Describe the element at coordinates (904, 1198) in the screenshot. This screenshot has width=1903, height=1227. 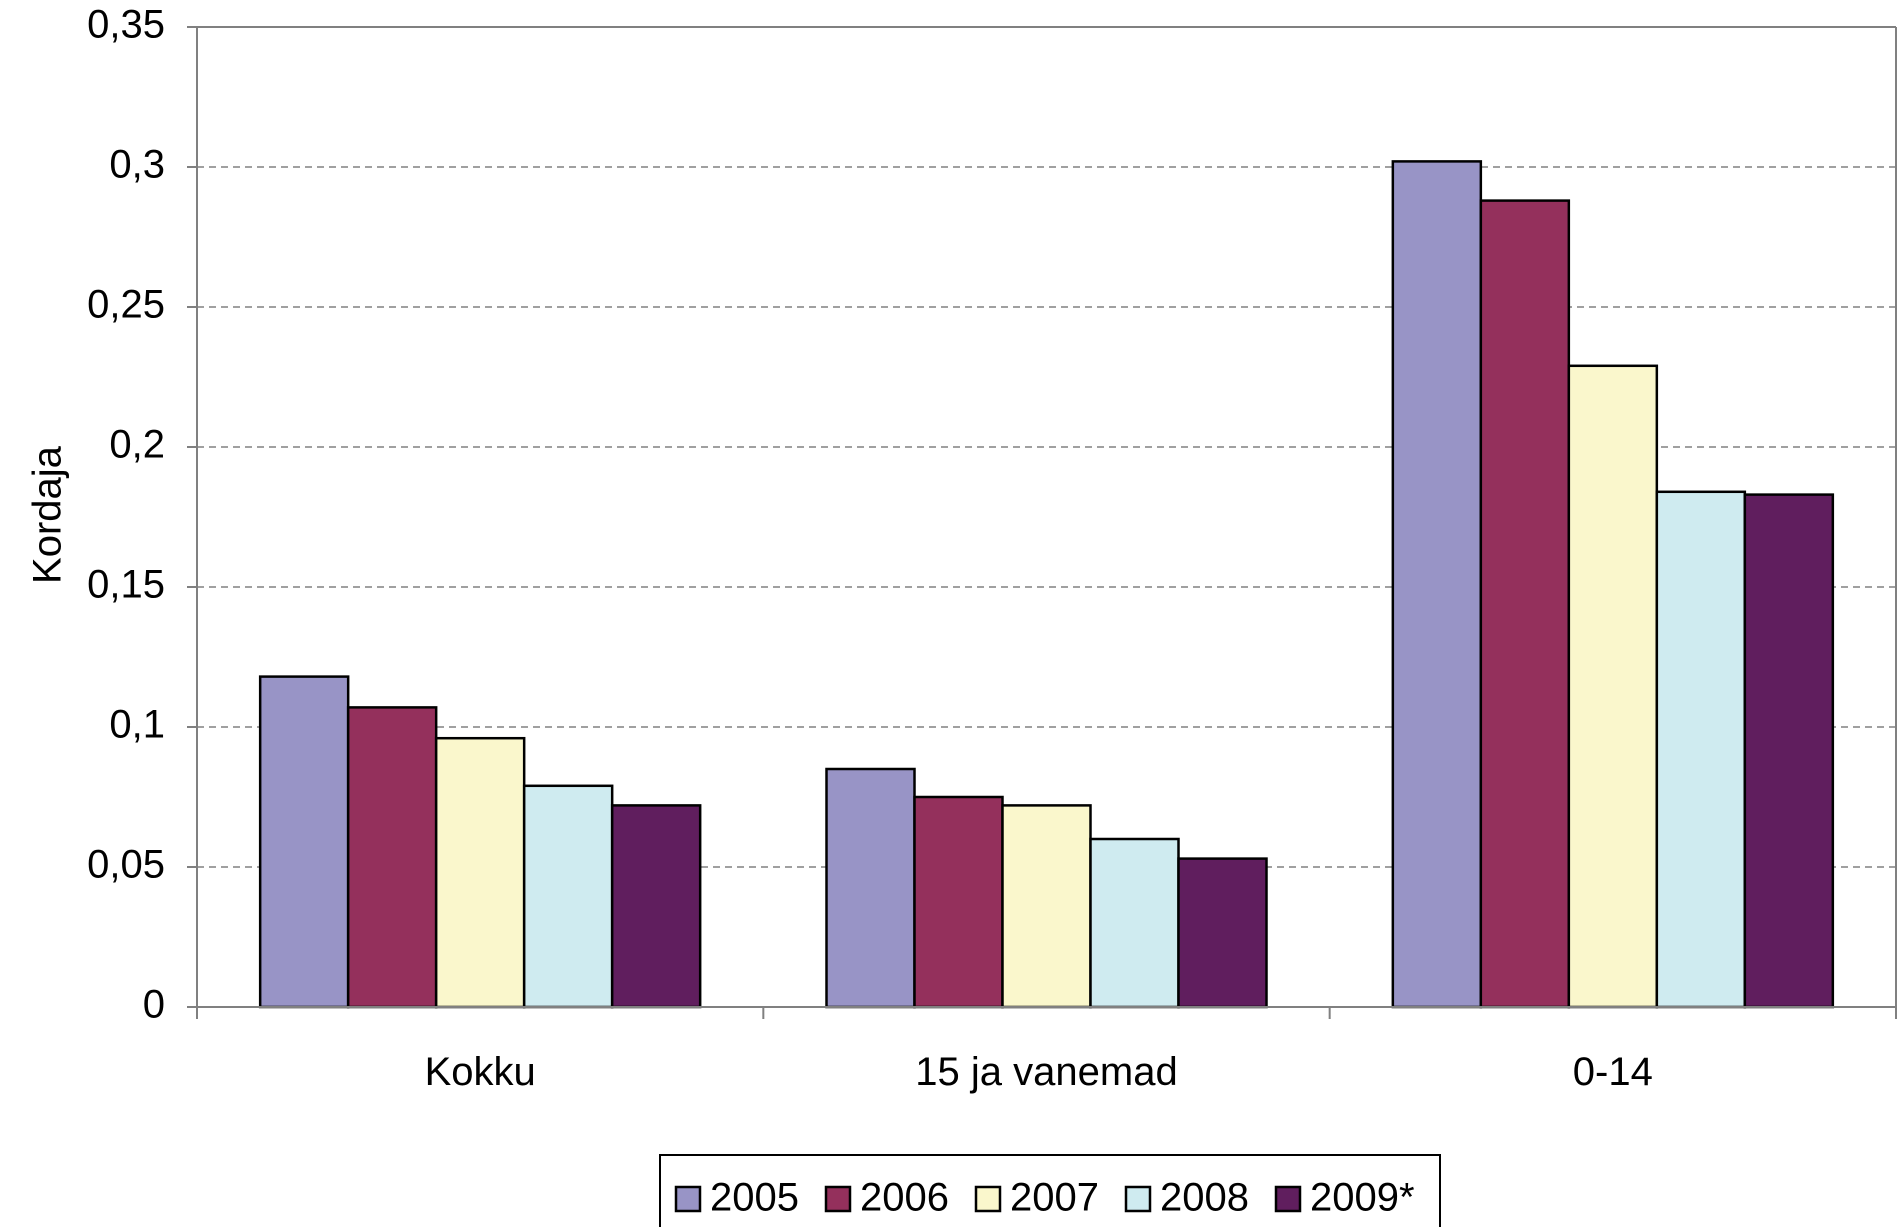
I see `legend-label: 2006` at that location.